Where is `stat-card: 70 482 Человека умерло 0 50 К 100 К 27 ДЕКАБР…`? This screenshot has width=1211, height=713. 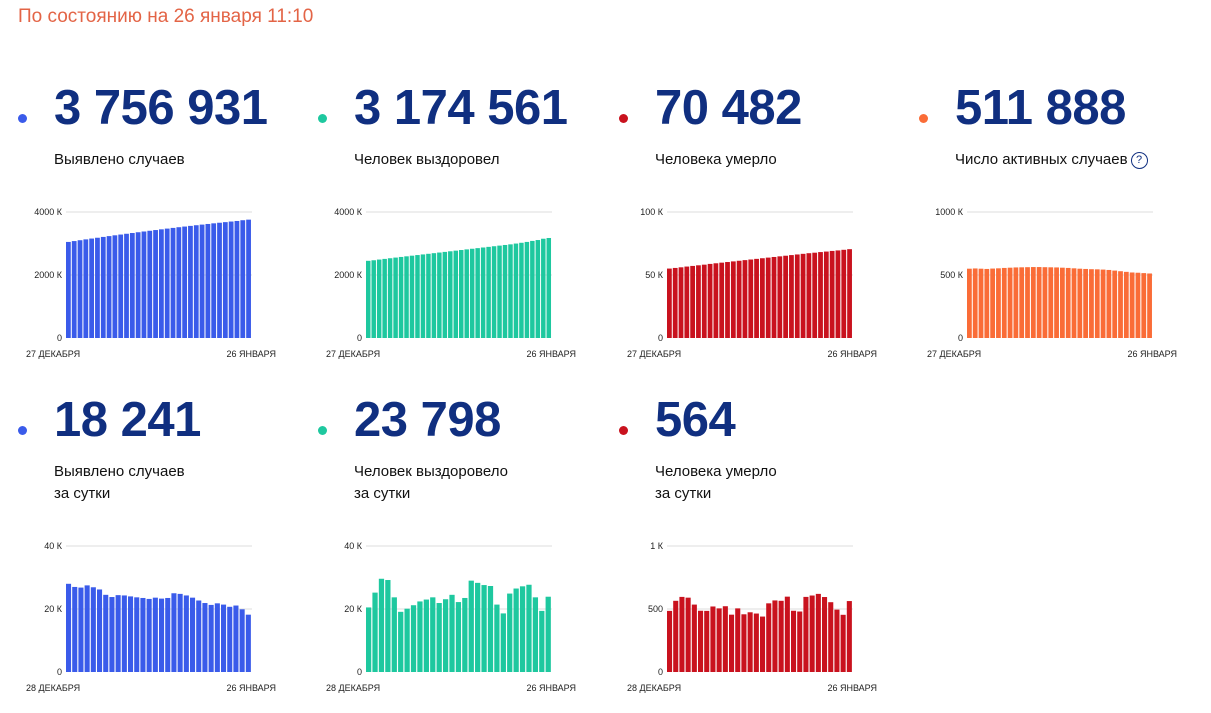
stat-card: 70 482 Человека умерло 0 50 К 100 К 27 ДЕКАБР… is located at coordinates (764, 221).